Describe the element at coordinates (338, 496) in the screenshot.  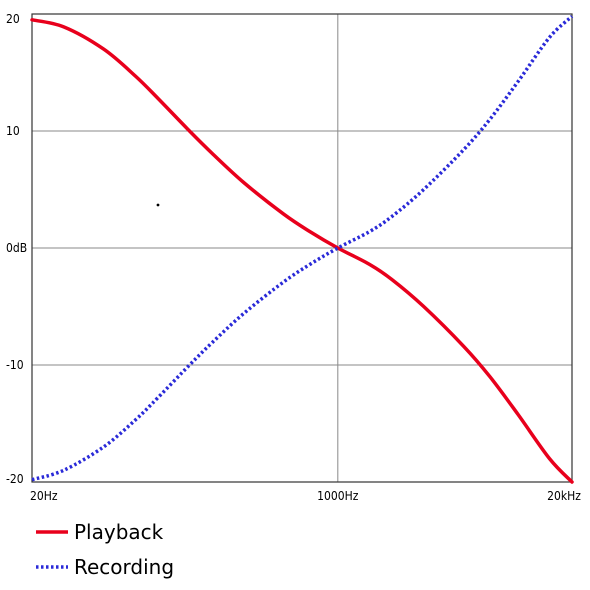
I see `x-tick-label: 1000Hz` at that location.